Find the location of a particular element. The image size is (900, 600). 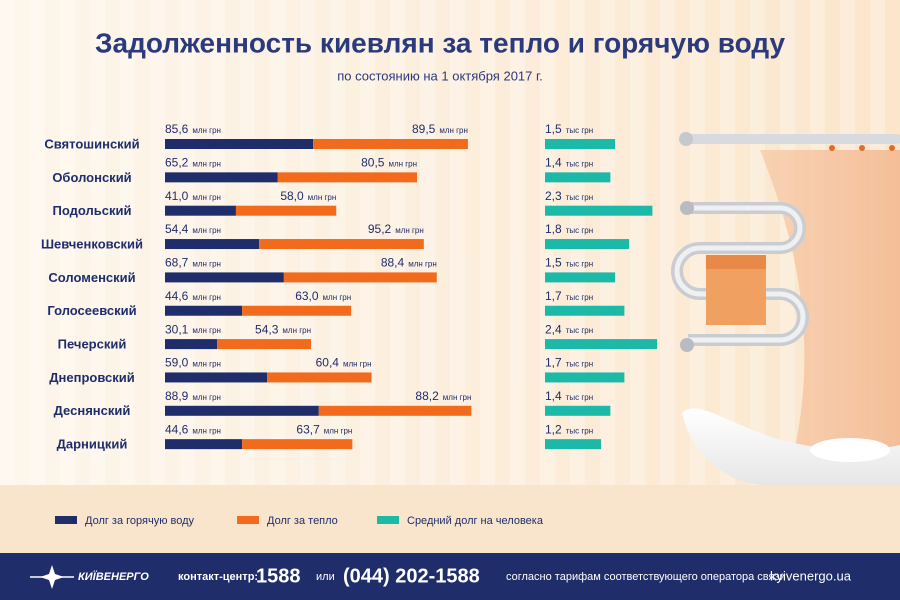

value-label: 1,8 is located at coordinates (553, 229).